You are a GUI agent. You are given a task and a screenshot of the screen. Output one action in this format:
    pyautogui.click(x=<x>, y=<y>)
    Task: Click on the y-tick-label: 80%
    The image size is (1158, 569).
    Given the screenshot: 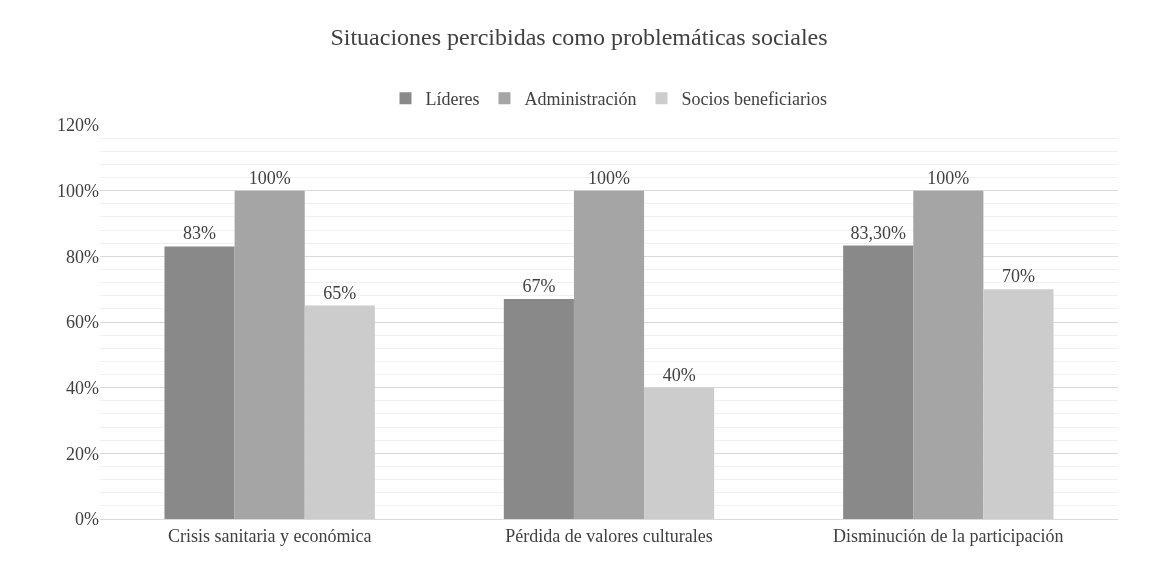 What is the action you would take?
    pyautogui.click(x=82, y=256)
    